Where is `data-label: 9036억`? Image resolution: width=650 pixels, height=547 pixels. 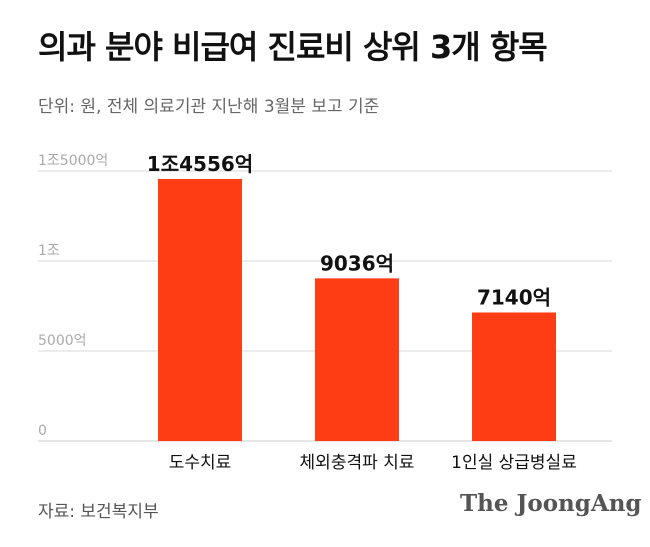
data-label: 9036억 is located at coordinates (357, 263).